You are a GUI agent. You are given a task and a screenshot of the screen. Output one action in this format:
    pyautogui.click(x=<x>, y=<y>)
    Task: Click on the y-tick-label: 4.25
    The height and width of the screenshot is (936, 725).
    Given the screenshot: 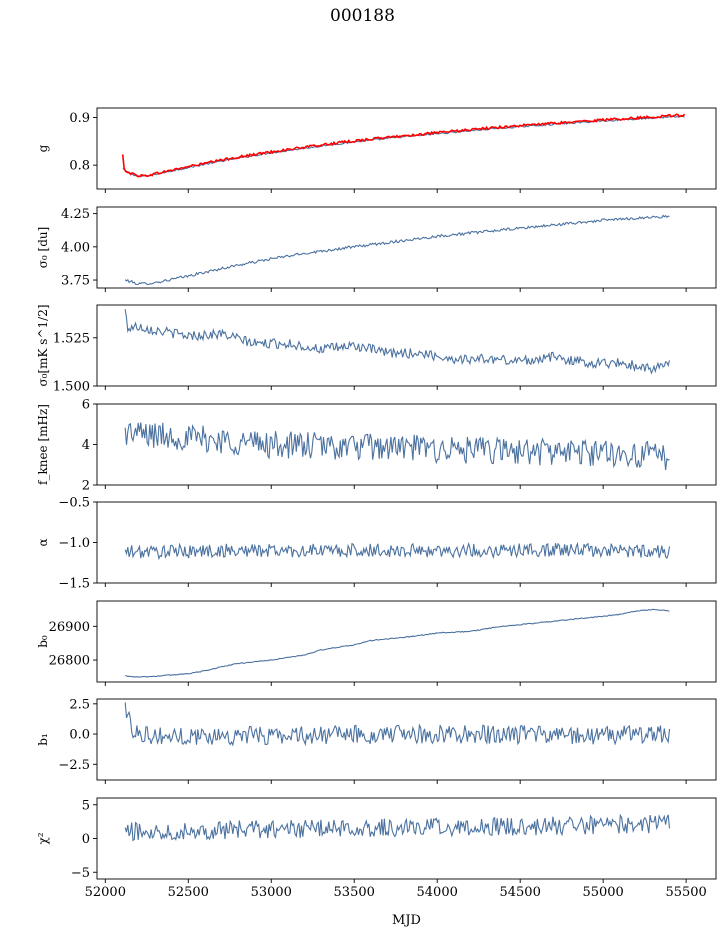 What is the action you would take?
    pyautogui.click(x=75, y=214)
    